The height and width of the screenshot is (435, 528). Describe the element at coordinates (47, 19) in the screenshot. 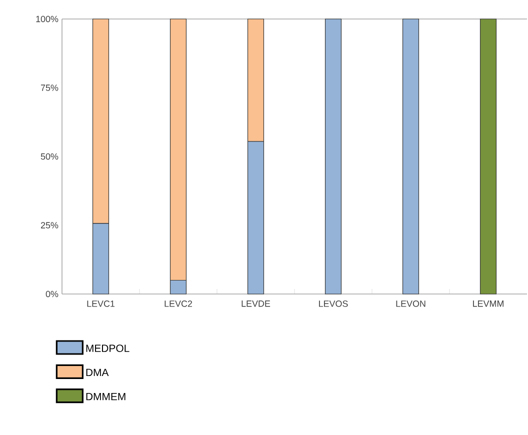

I see `y-tick-label: 100%` at that location.